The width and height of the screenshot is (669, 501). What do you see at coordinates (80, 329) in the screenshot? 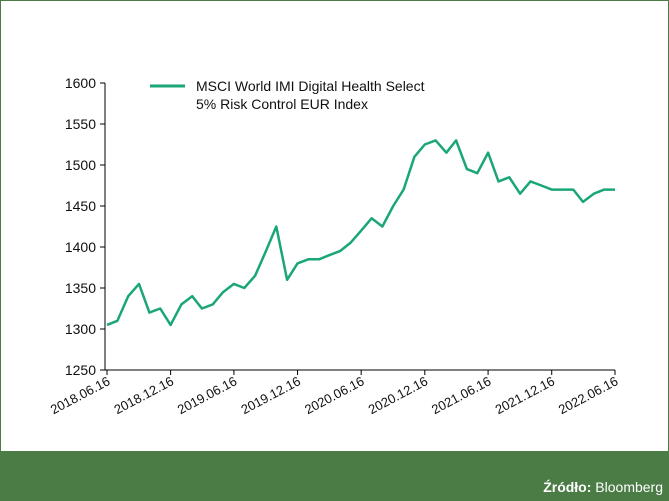
I see `y-tick-label: 1300` at bounding box center [80, 329].